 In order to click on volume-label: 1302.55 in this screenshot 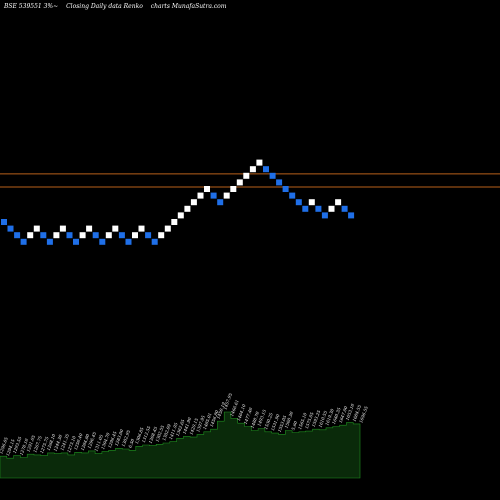, I will do `click(159, 433)`.